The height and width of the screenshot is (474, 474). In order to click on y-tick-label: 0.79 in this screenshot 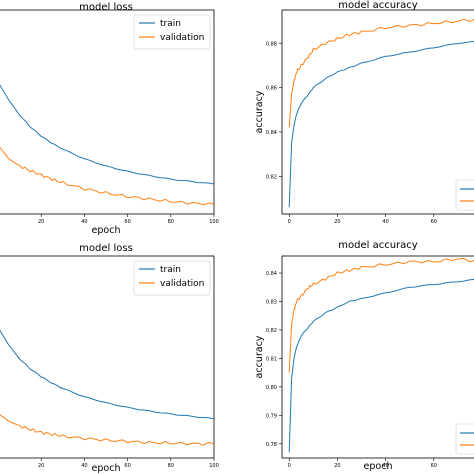, I will do `click(271, 416)`.